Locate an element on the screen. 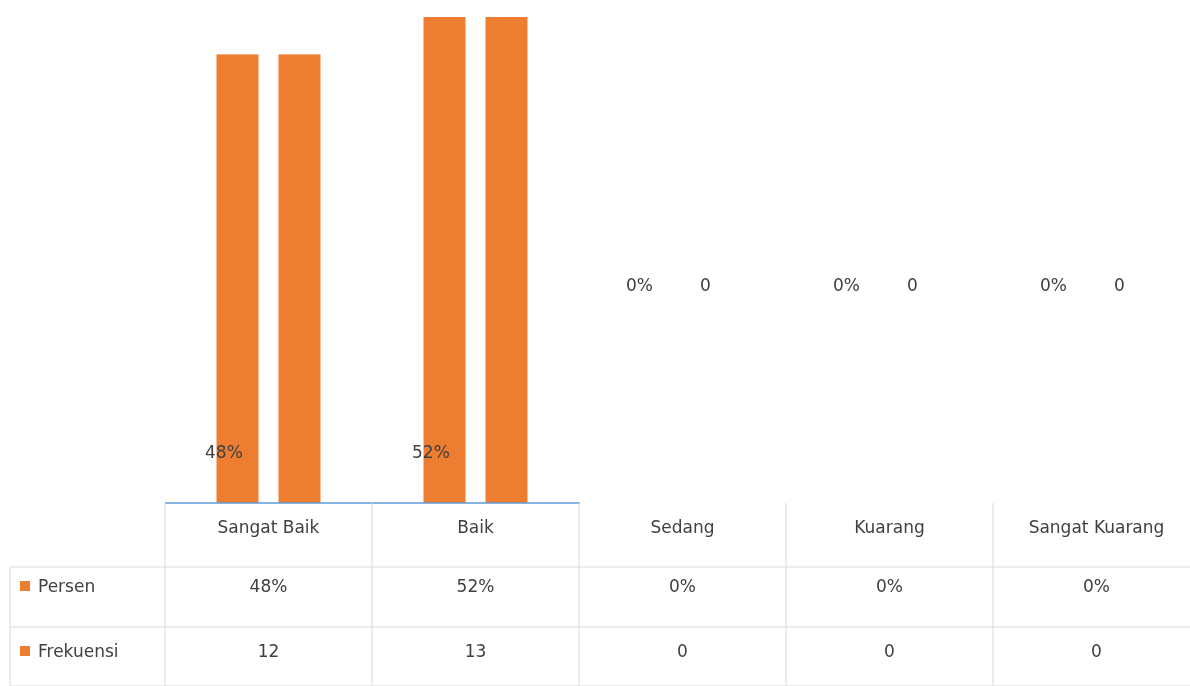  x-tick-label: Sangat Kuarang is located at coordinates (1096, 527).